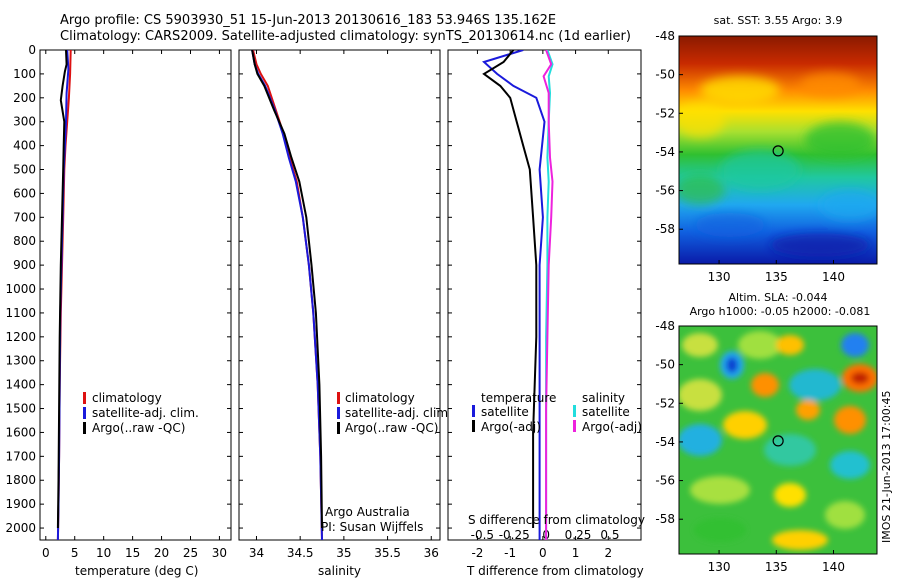  What do you see at coordinates (20, 409) in the screenshot?
I see `y-tick-label: 1500` at bounding box center [20, 409].